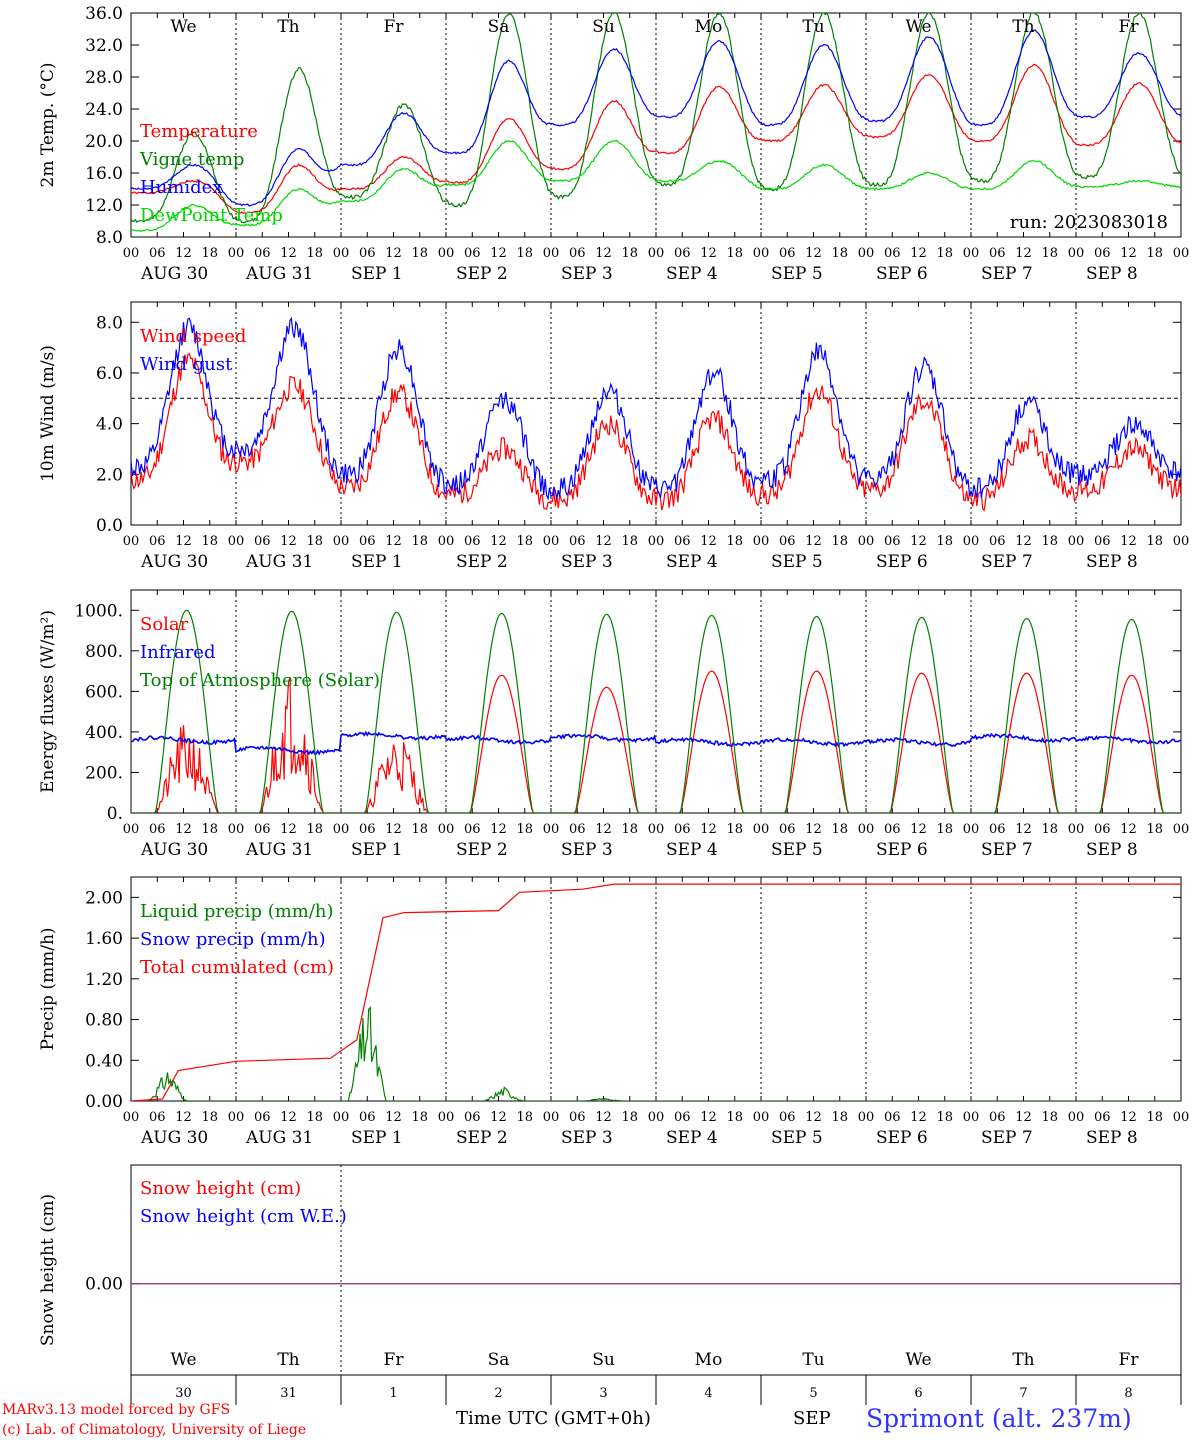 The width and height of the screenshot is (1194, 1440). Describe the element at coordinates (813, 27) in the screenshot. I see `weekday-label-top: Tu` at that location.